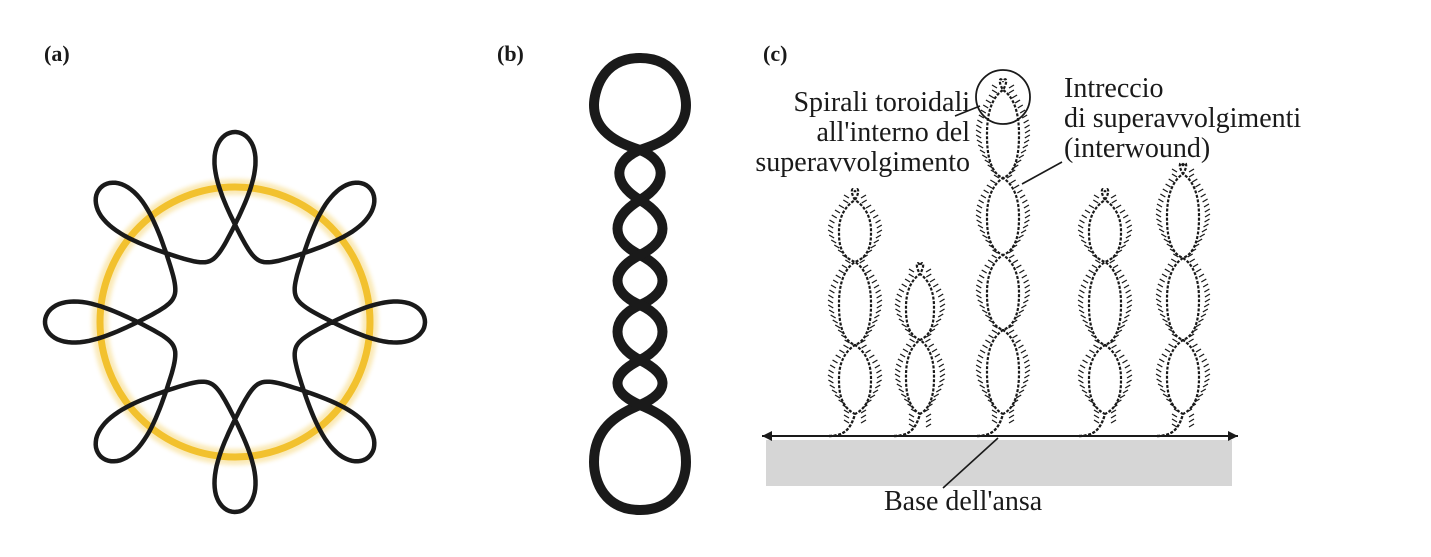 The width and height of the screenshot is (1431, 557). I want to click on label-interwound-line-2: di superavvolgimenti, so click(1183, 119).